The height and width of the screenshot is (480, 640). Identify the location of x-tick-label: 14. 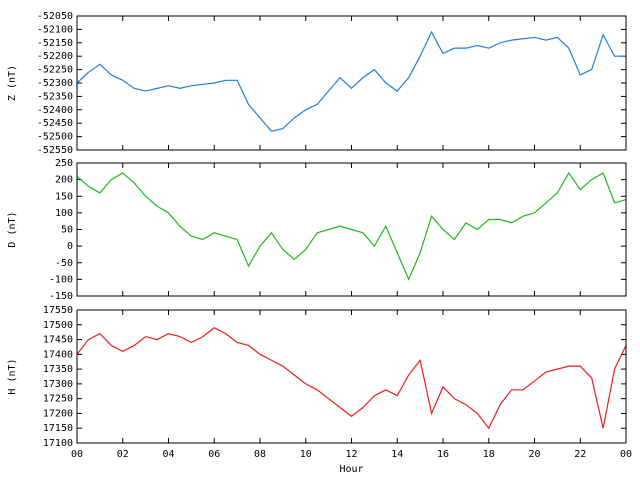
(397, 454).